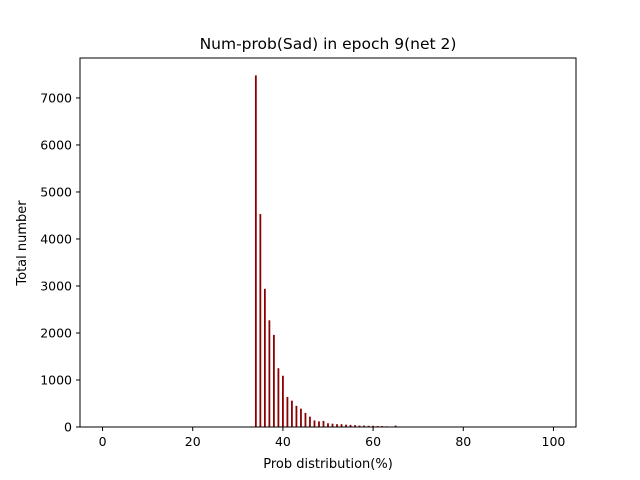 The height and width of the screenshot is (480, 640). What do you see at coordinates (56, 97) in the screenshot?
I see `y-tick-label: 7000` at bounding box center [56, 97].